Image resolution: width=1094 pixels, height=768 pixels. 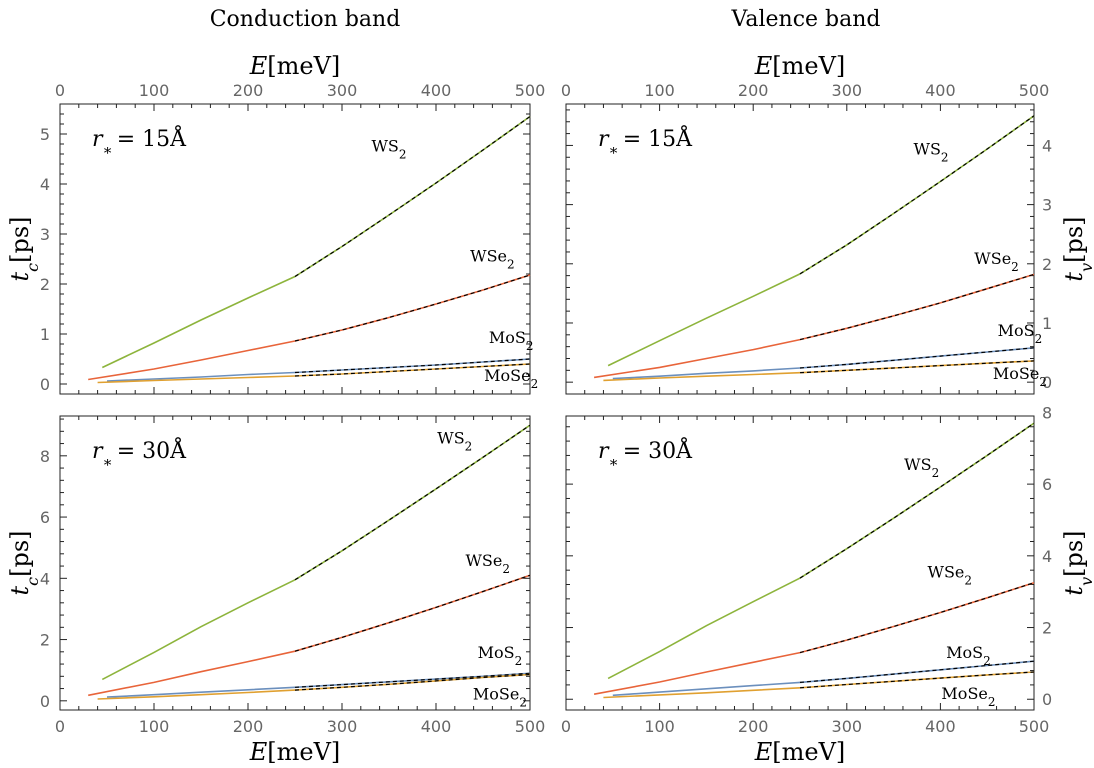 I want to click on y-axis-title: tv[ps], so click(x=1077, y=248).